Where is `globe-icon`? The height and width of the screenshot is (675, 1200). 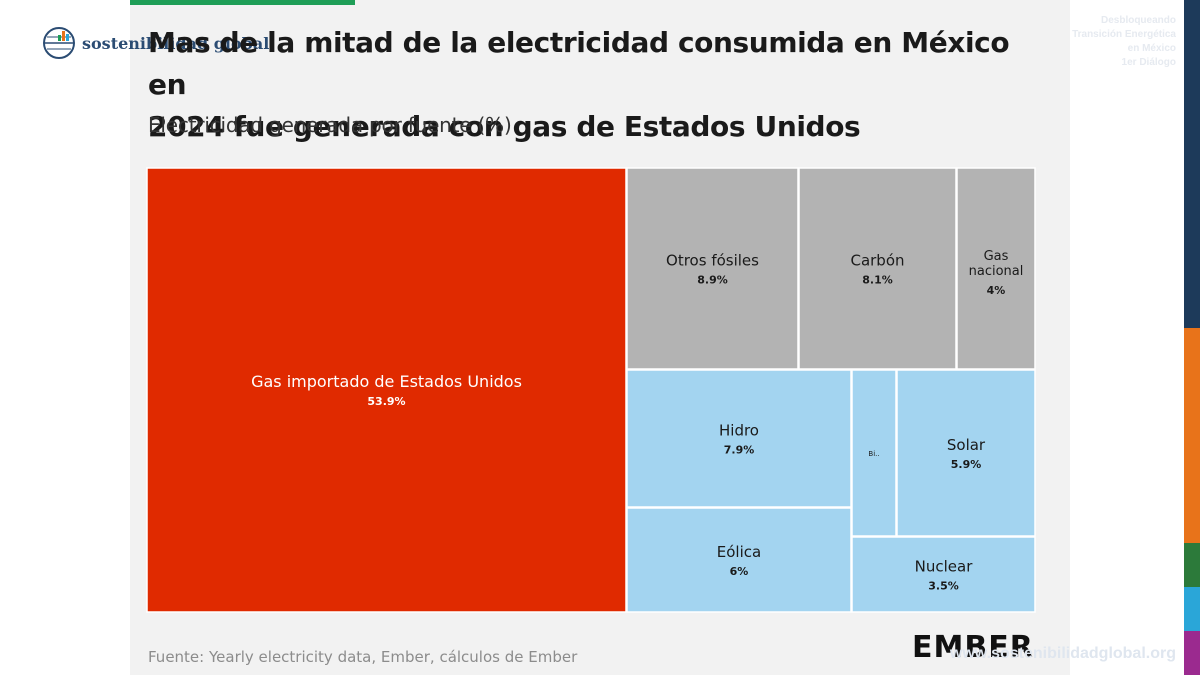
globe-icon is located at coordinates (59, 43).